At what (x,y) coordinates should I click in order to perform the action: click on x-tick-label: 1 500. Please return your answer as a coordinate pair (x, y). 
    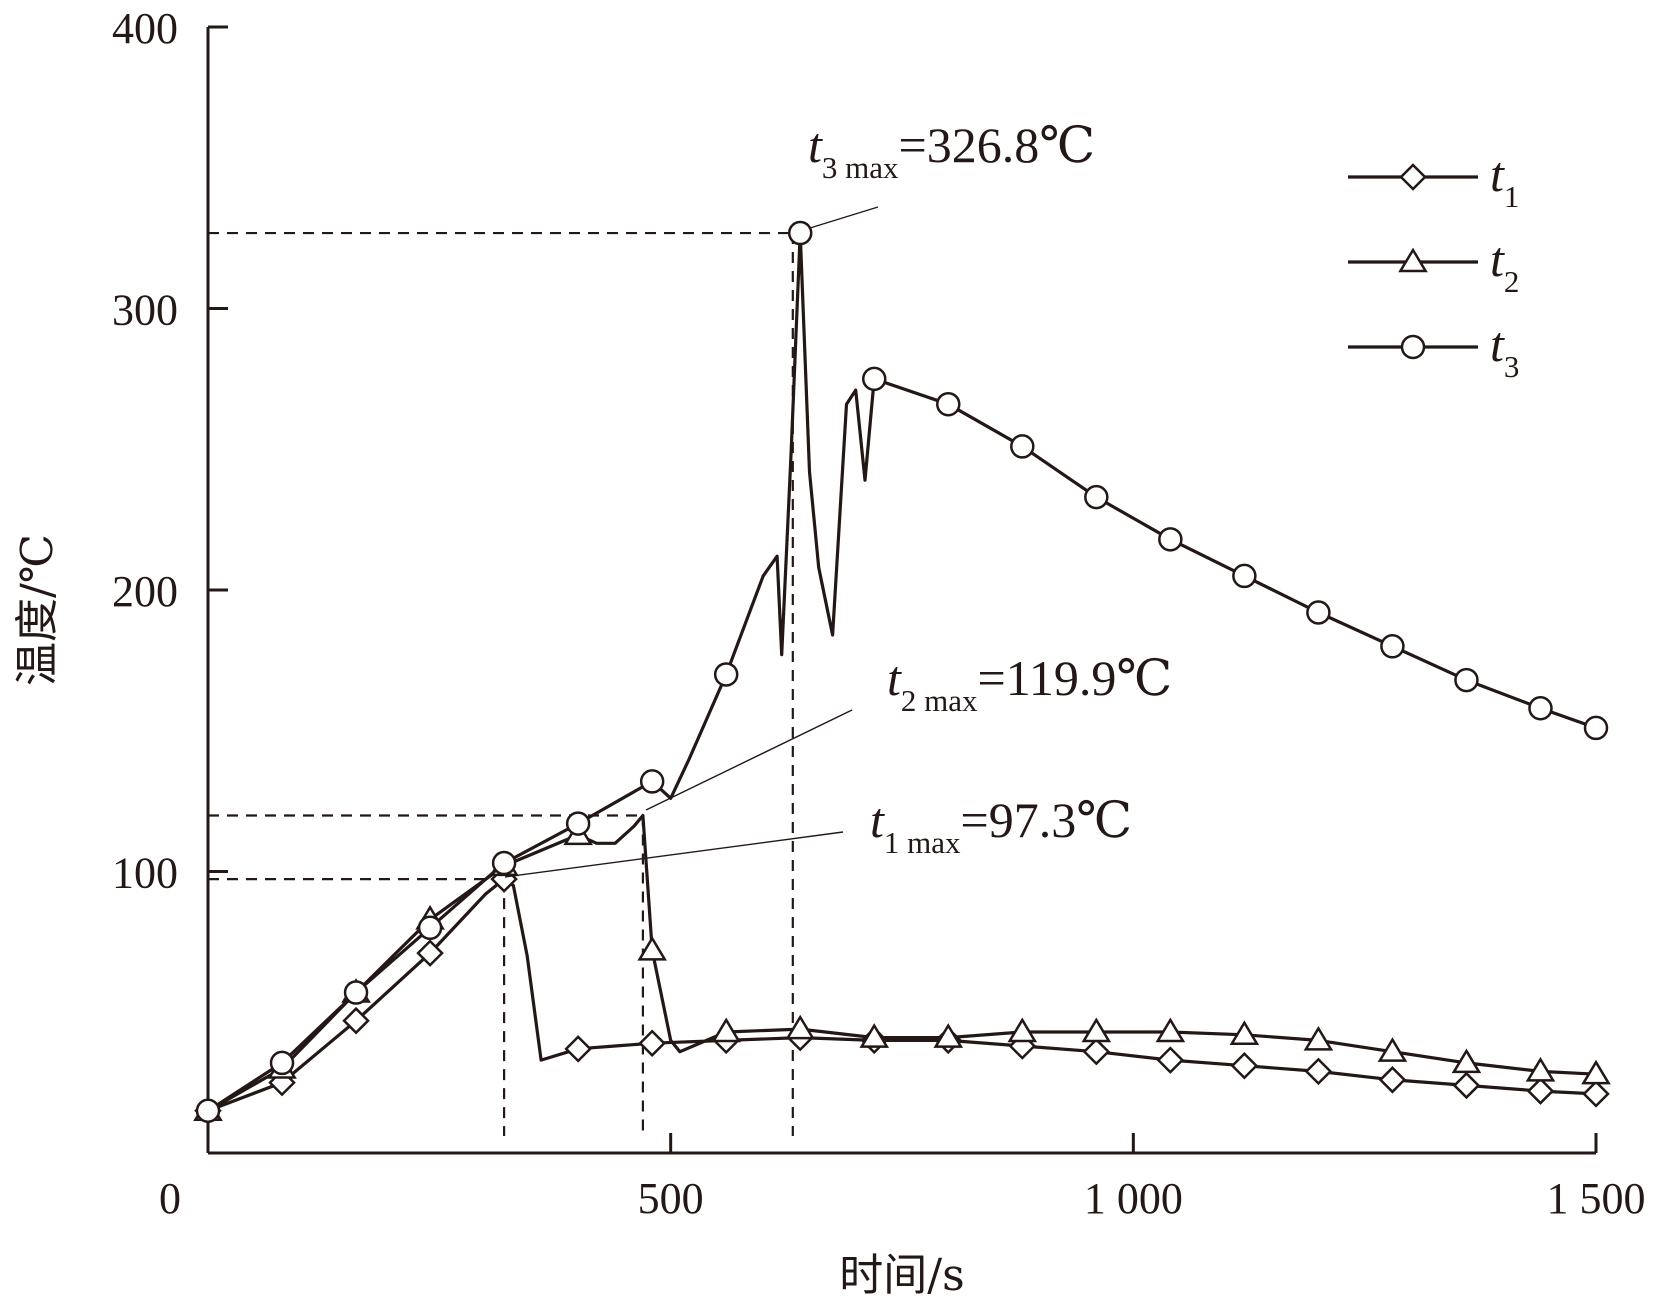
    Looking at the image, I should click on (1596, 1198).